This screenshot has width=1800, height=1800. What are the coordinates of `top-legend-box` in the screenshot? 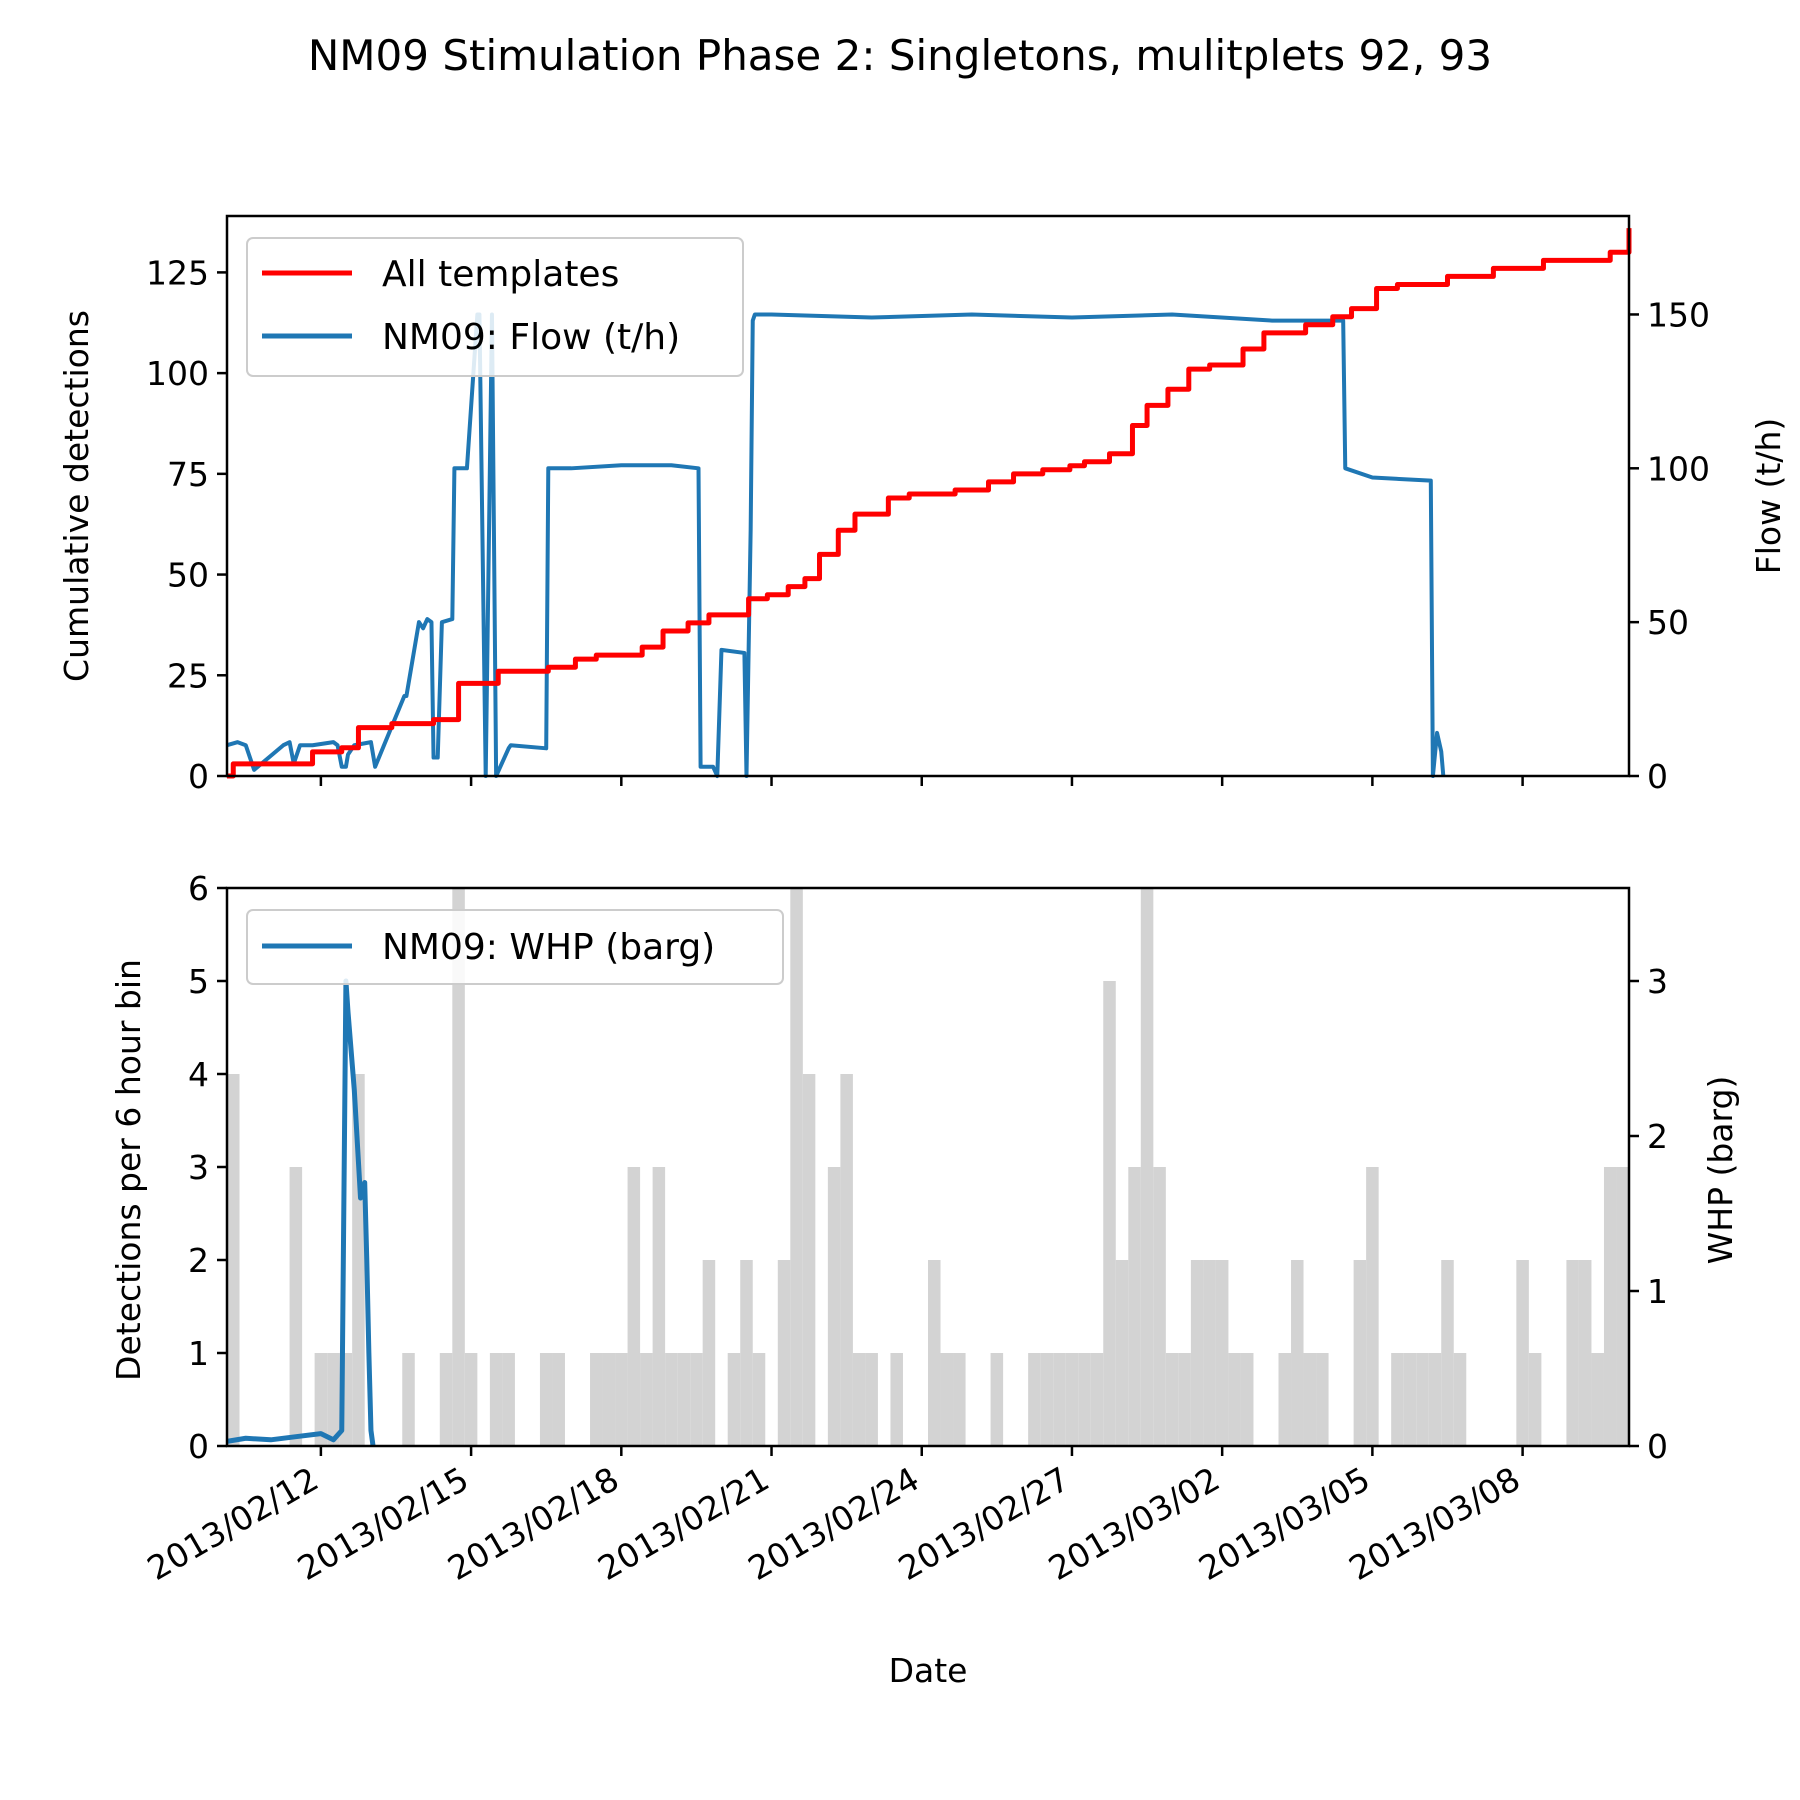 It's located at (495, 307).